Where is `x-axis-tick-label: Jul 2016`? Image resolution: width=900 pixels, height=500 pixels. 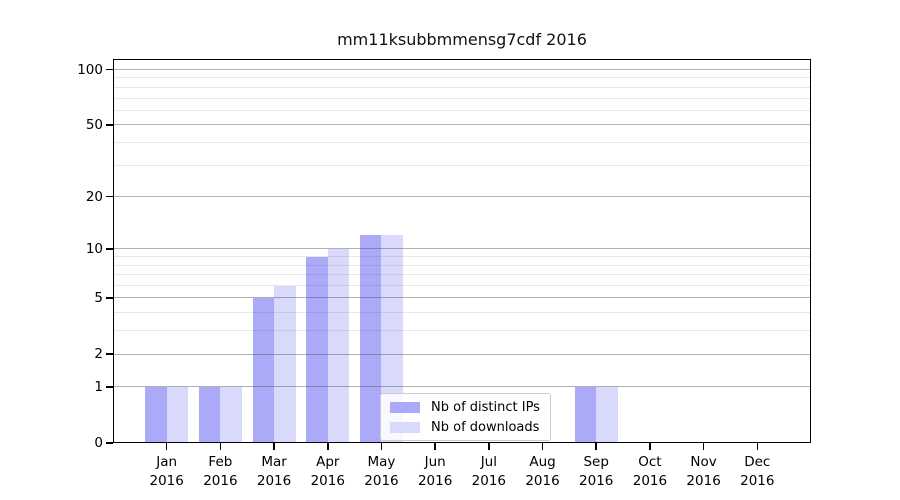 x-axis-tick-label: Jul 2016 is located at coordinates (489, 471).